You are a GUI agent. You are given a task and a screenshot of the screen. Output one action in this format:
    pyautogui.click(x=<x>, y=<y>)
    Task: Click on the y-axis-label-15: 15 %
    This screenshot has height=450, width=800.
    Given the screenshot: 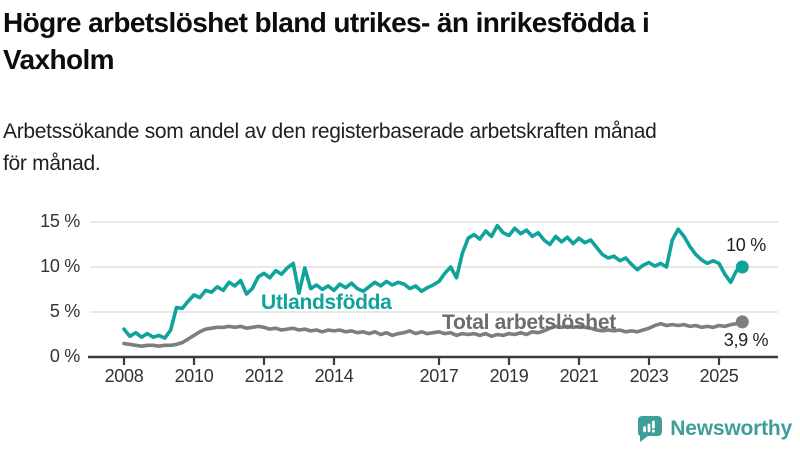 What is the action you would take?
    pyautogui.click(x=60, y=221)
    